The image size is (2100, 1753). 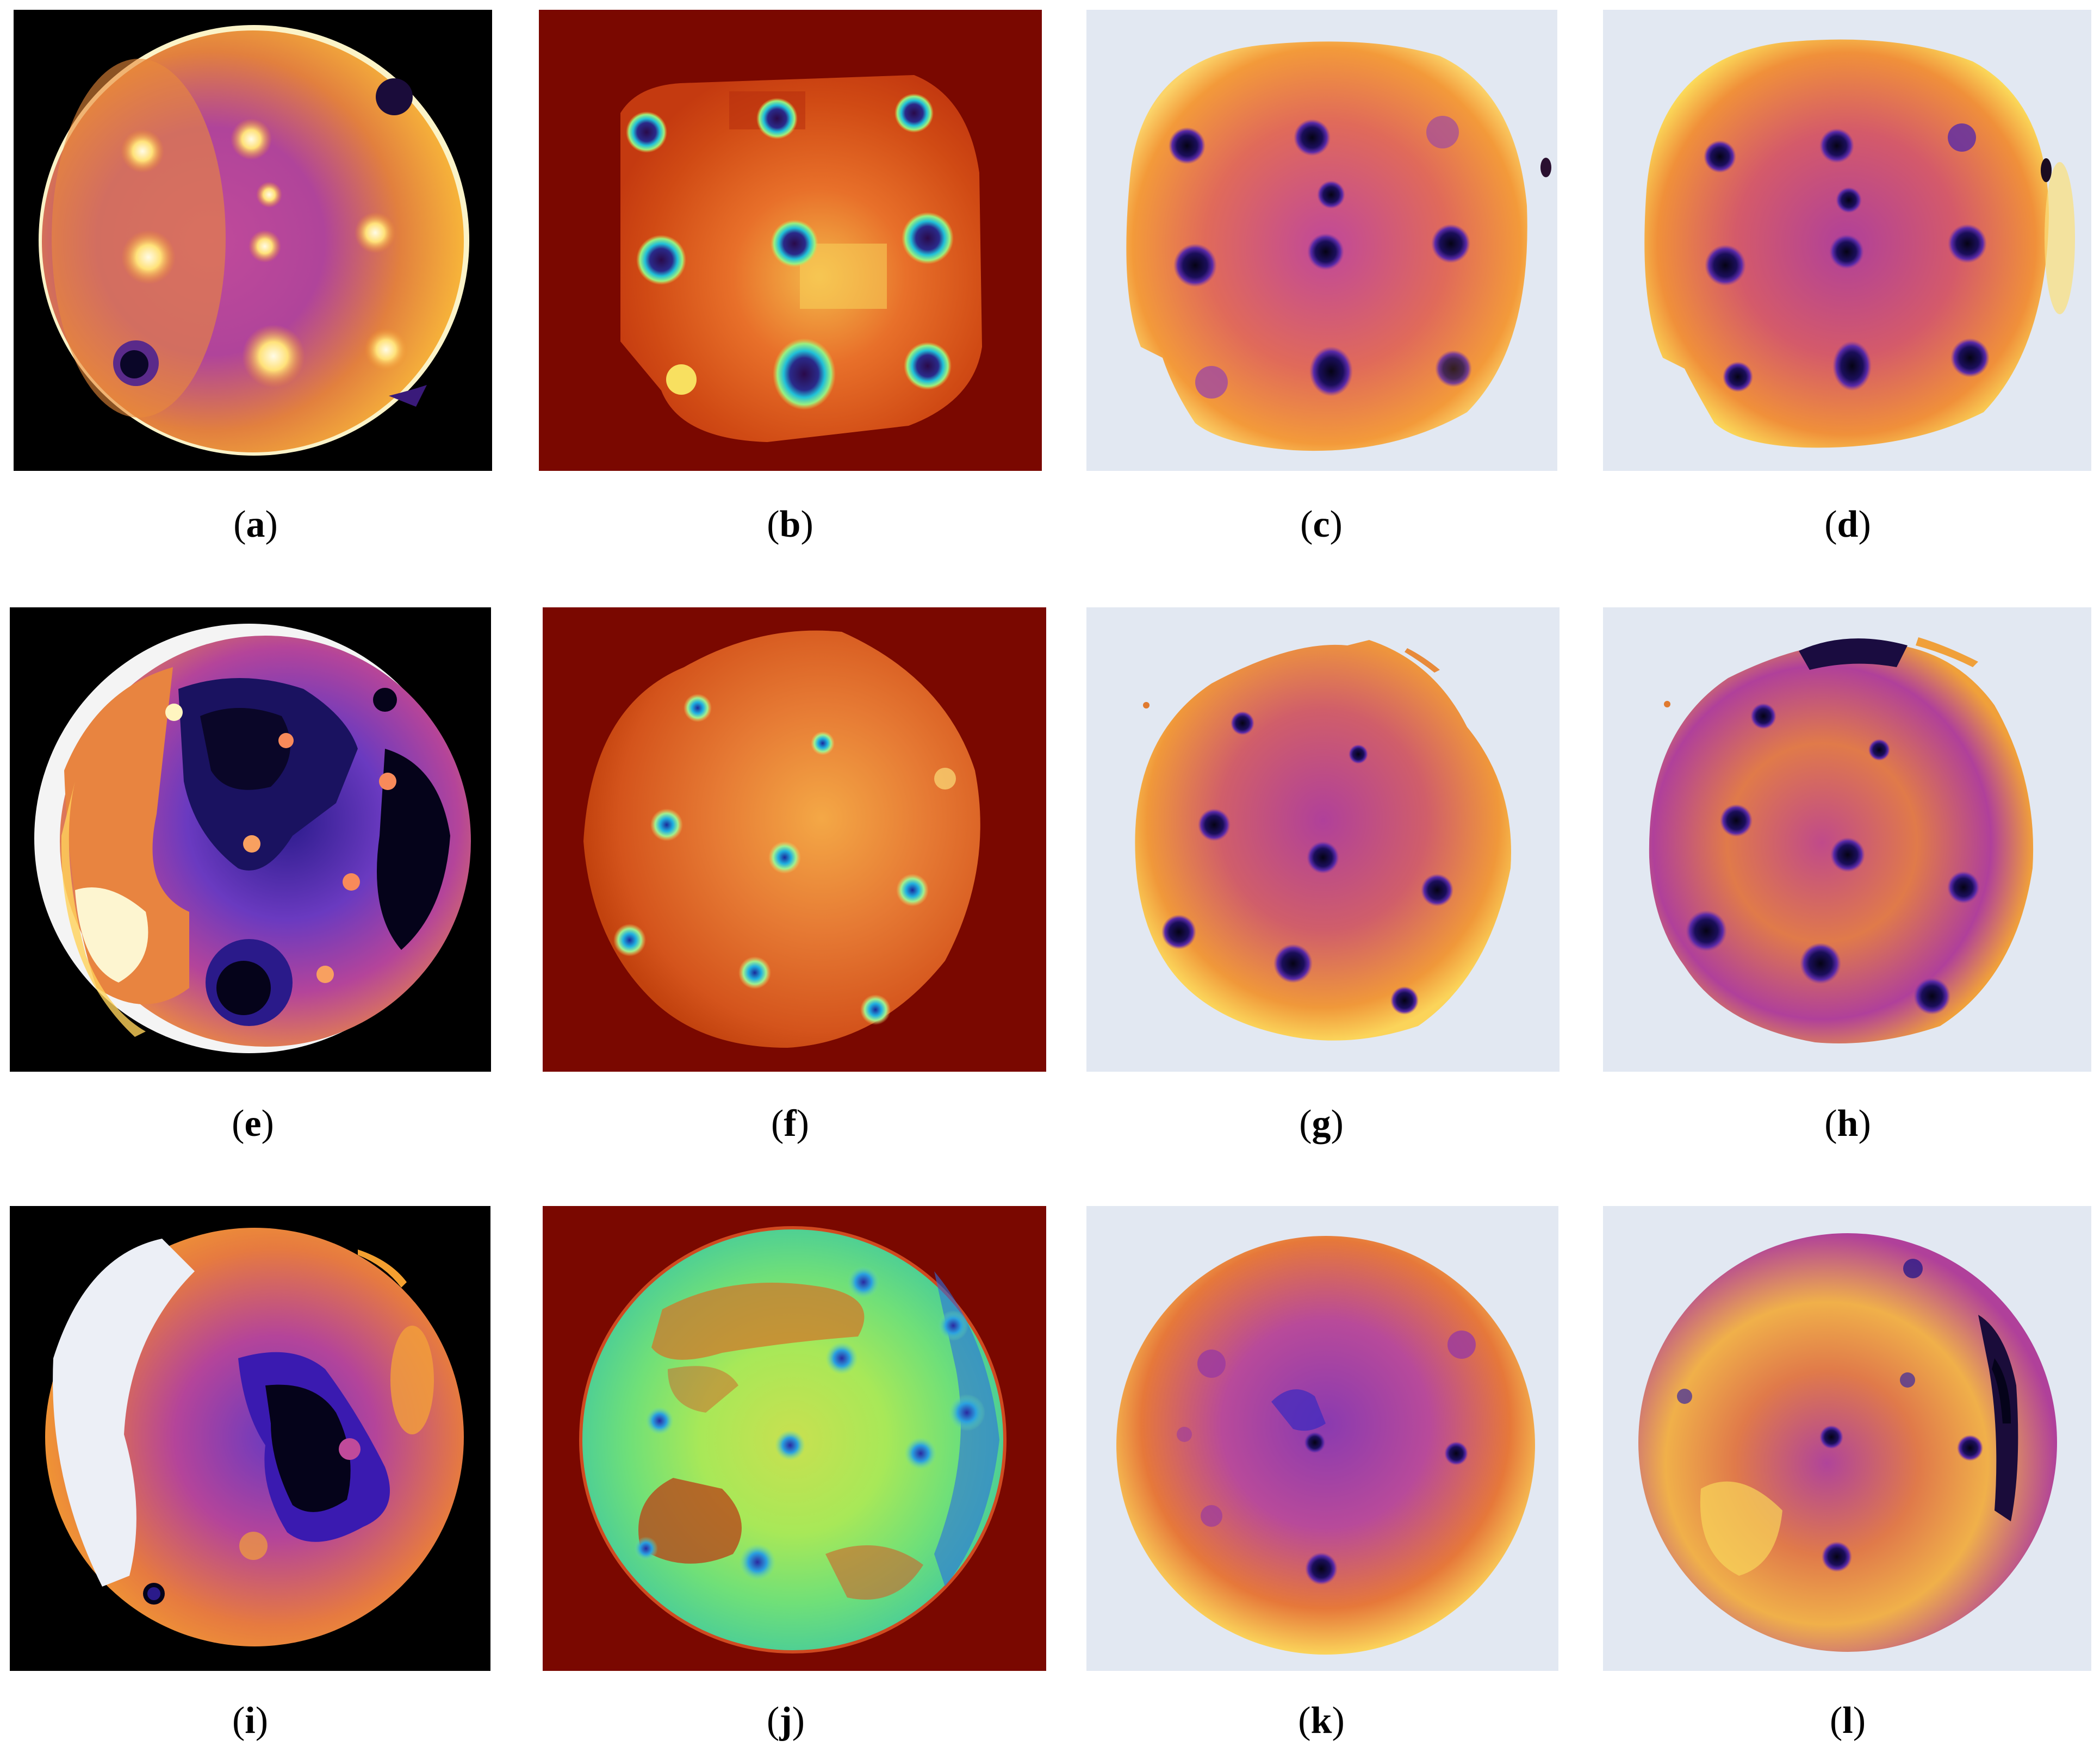 What do you see at coordinates (786, 1721) in the screenshot?
I see `caption-j: (j)` at bounding box center [786, 1721].